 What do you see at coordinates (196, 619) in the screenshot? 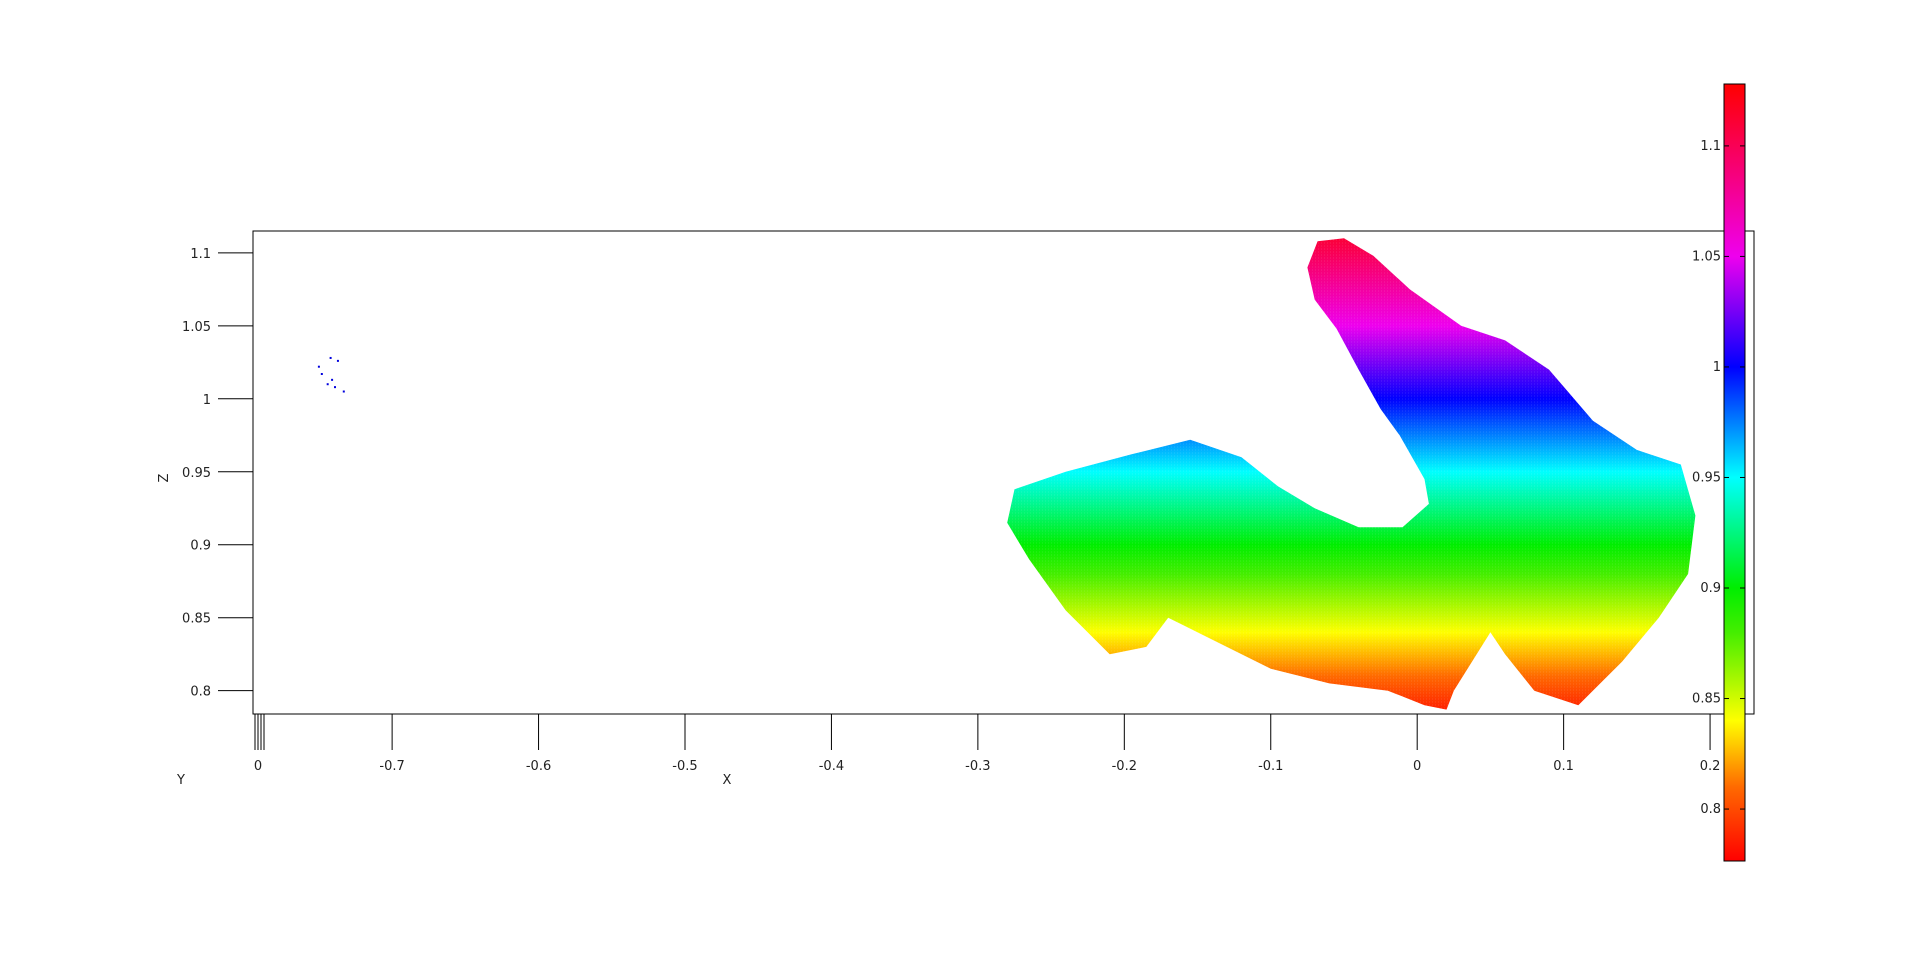
I see `z-tick-label: 0.85` at bounding box center [196, 619].